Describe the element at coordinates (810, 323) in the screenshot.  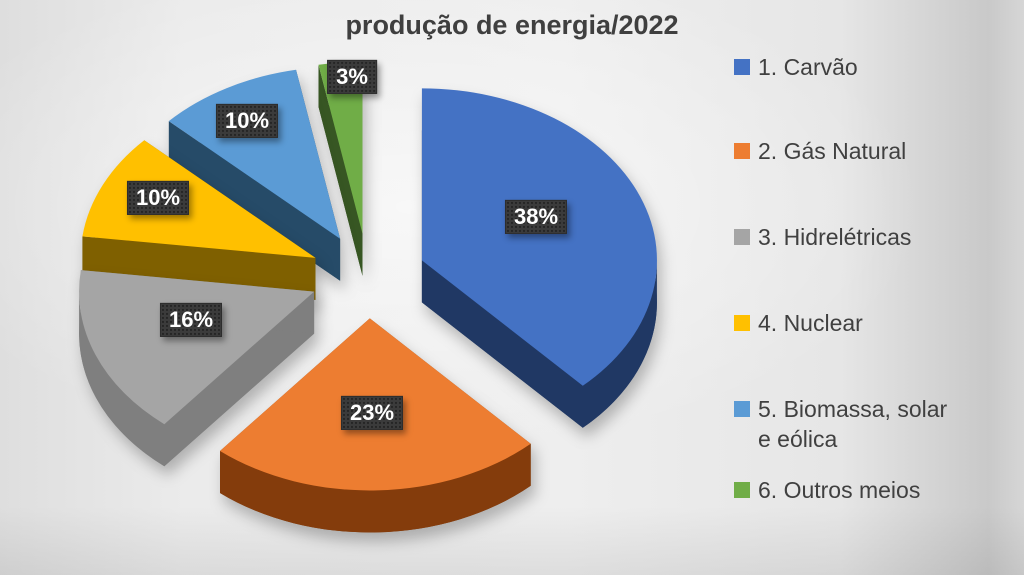
I see `legend-label: 4. Nuclear` at that location.